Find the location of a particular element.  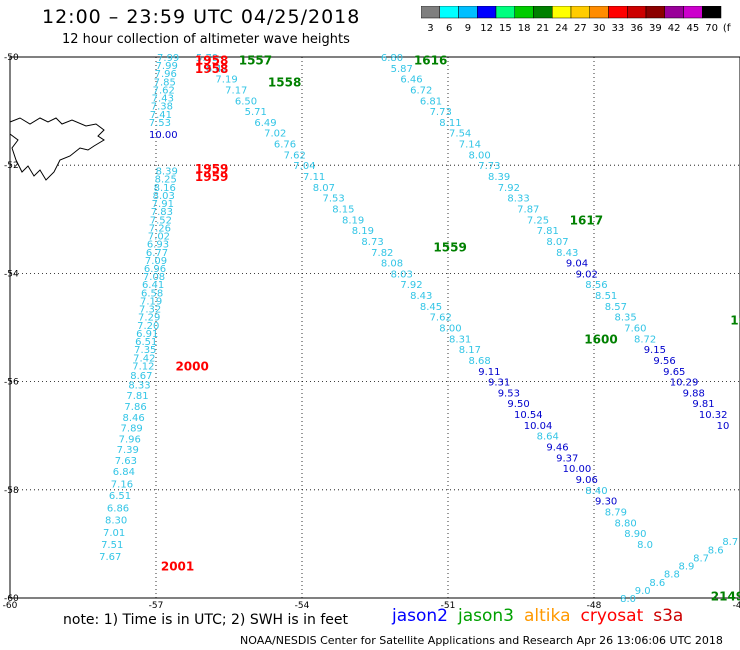

swh-value: 6.51 is located at coordinates (146, 342).